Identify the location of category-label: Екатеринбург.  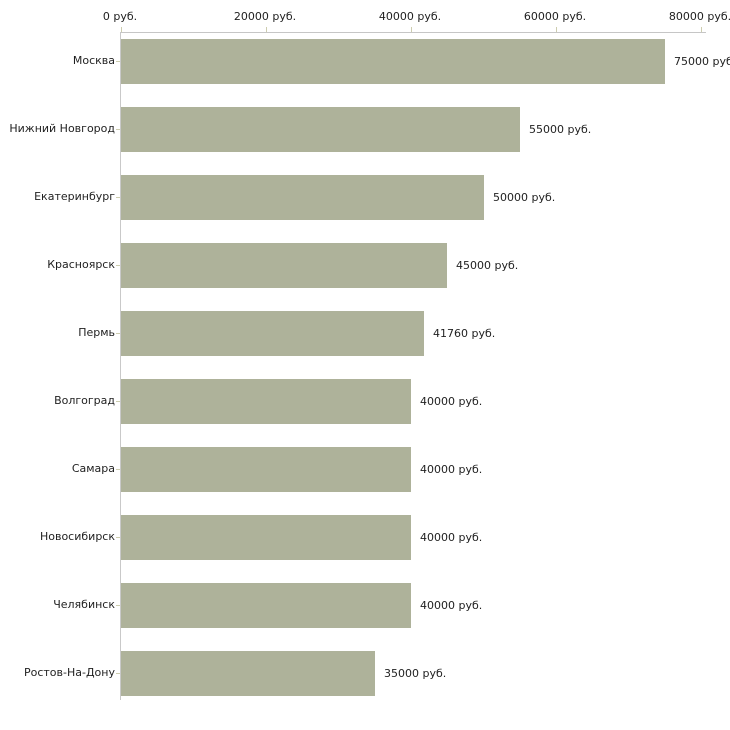
(74, 196).